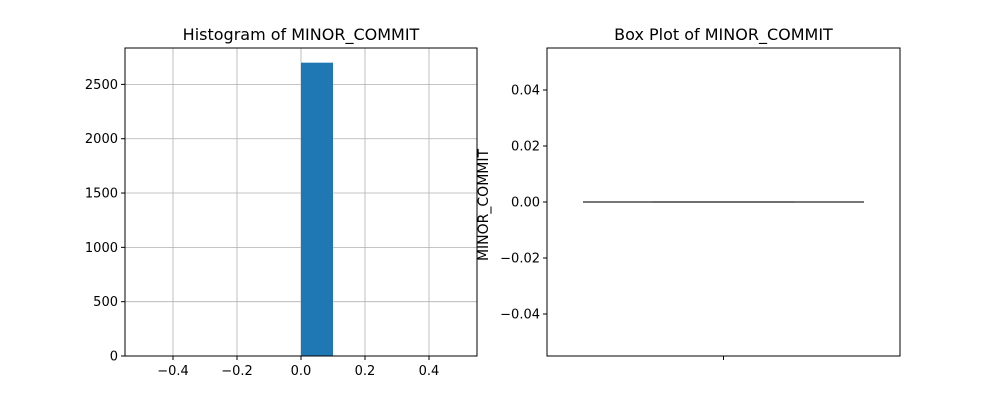  What do you see at coordinates (429, 371) in the screenshot?
I see `histogram-x-tick-label: 0.4` at bounding box center [429, 371].